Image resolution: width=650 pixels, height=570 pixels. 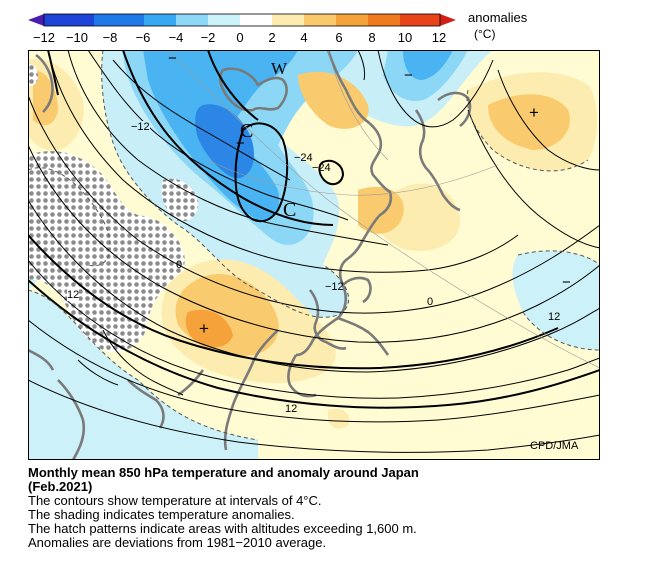 I want to click on colorbar-graphic, so click(x=242, y=20).